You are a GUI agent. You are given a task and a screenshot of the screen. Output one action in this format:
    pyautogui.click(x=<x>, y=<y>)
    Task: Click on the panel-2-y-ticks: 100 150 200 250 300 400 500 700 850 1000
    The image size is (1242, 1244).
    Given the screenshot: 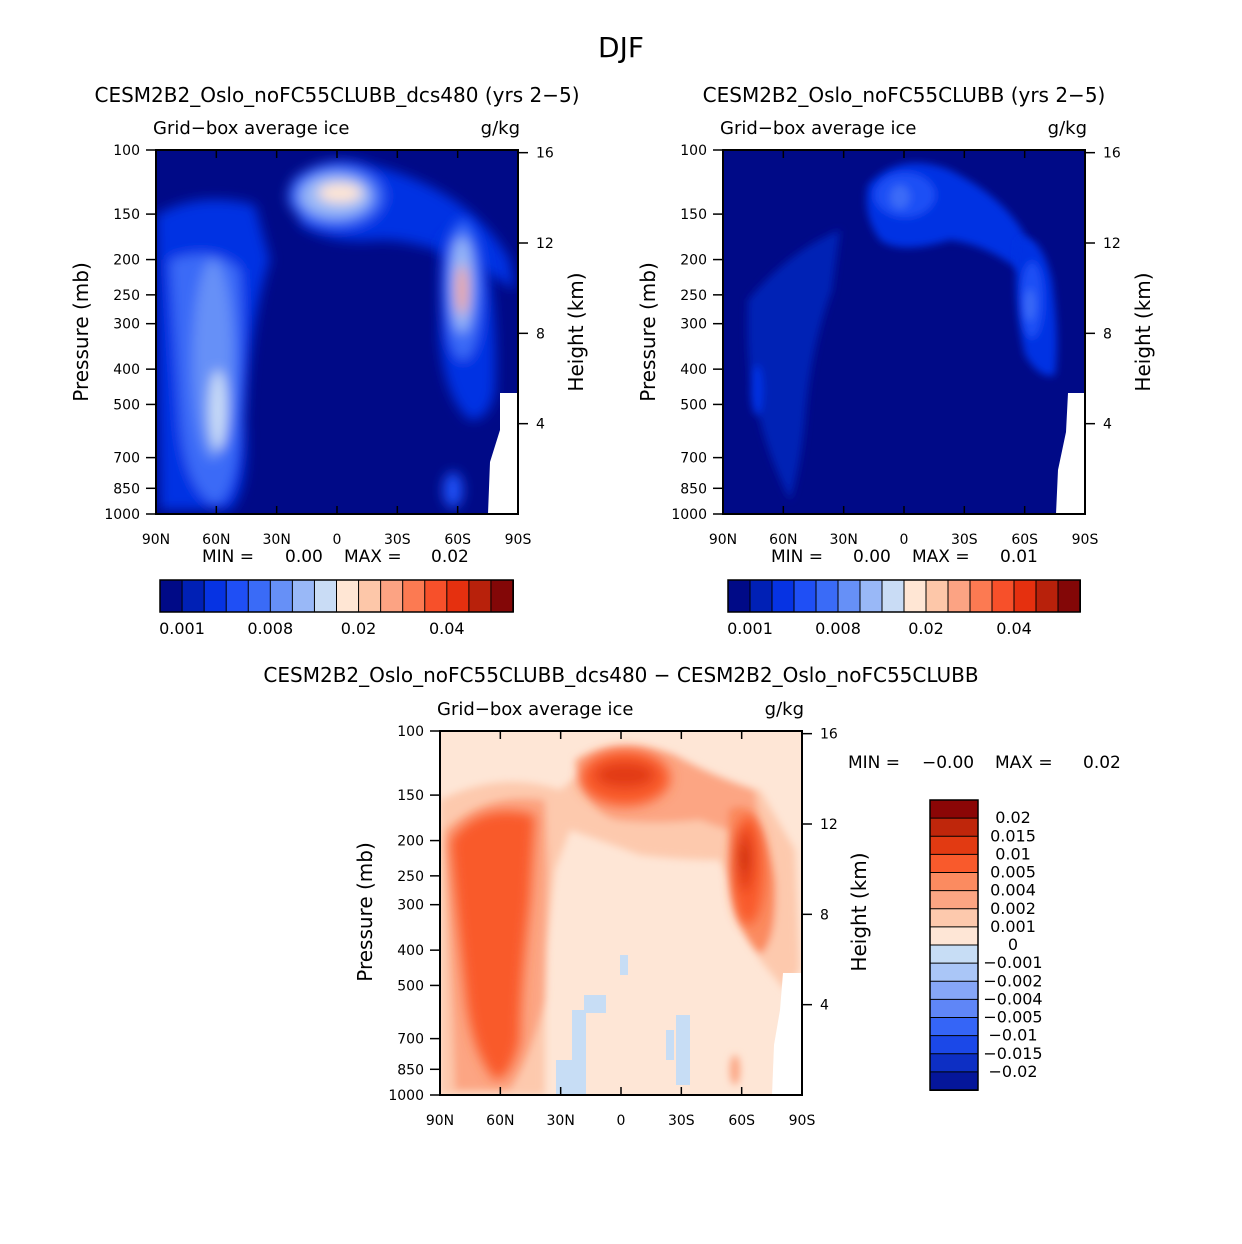 What is the action you would take?
    pyautogui.click(x=697, y=333)
    